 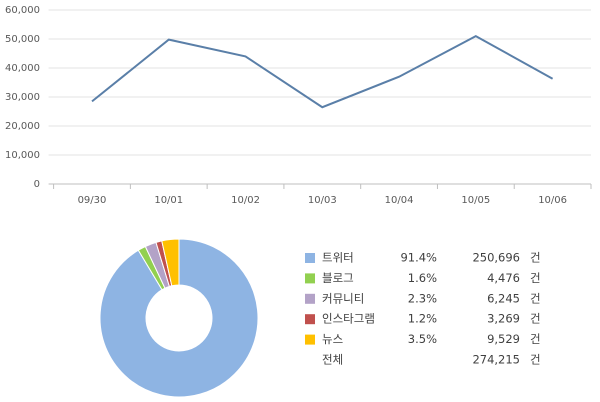 What do you see at coordinates (422, 298) in the screenshot?
I see `legend-percent: 2.3%` at bounding box center [422, 298].